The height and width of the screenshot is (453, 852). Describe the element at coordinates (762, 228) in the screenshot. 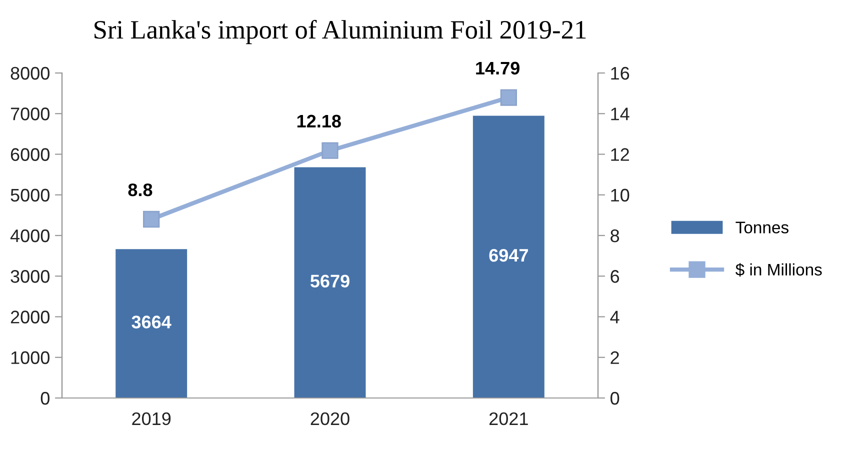

I see `legend-label: Tonnes` at that location.